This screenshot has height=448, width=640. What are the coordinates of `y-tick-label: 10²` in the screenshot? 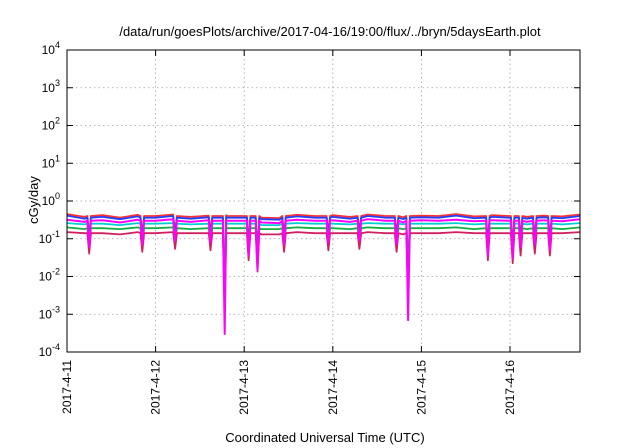 It's located at (51, 124).